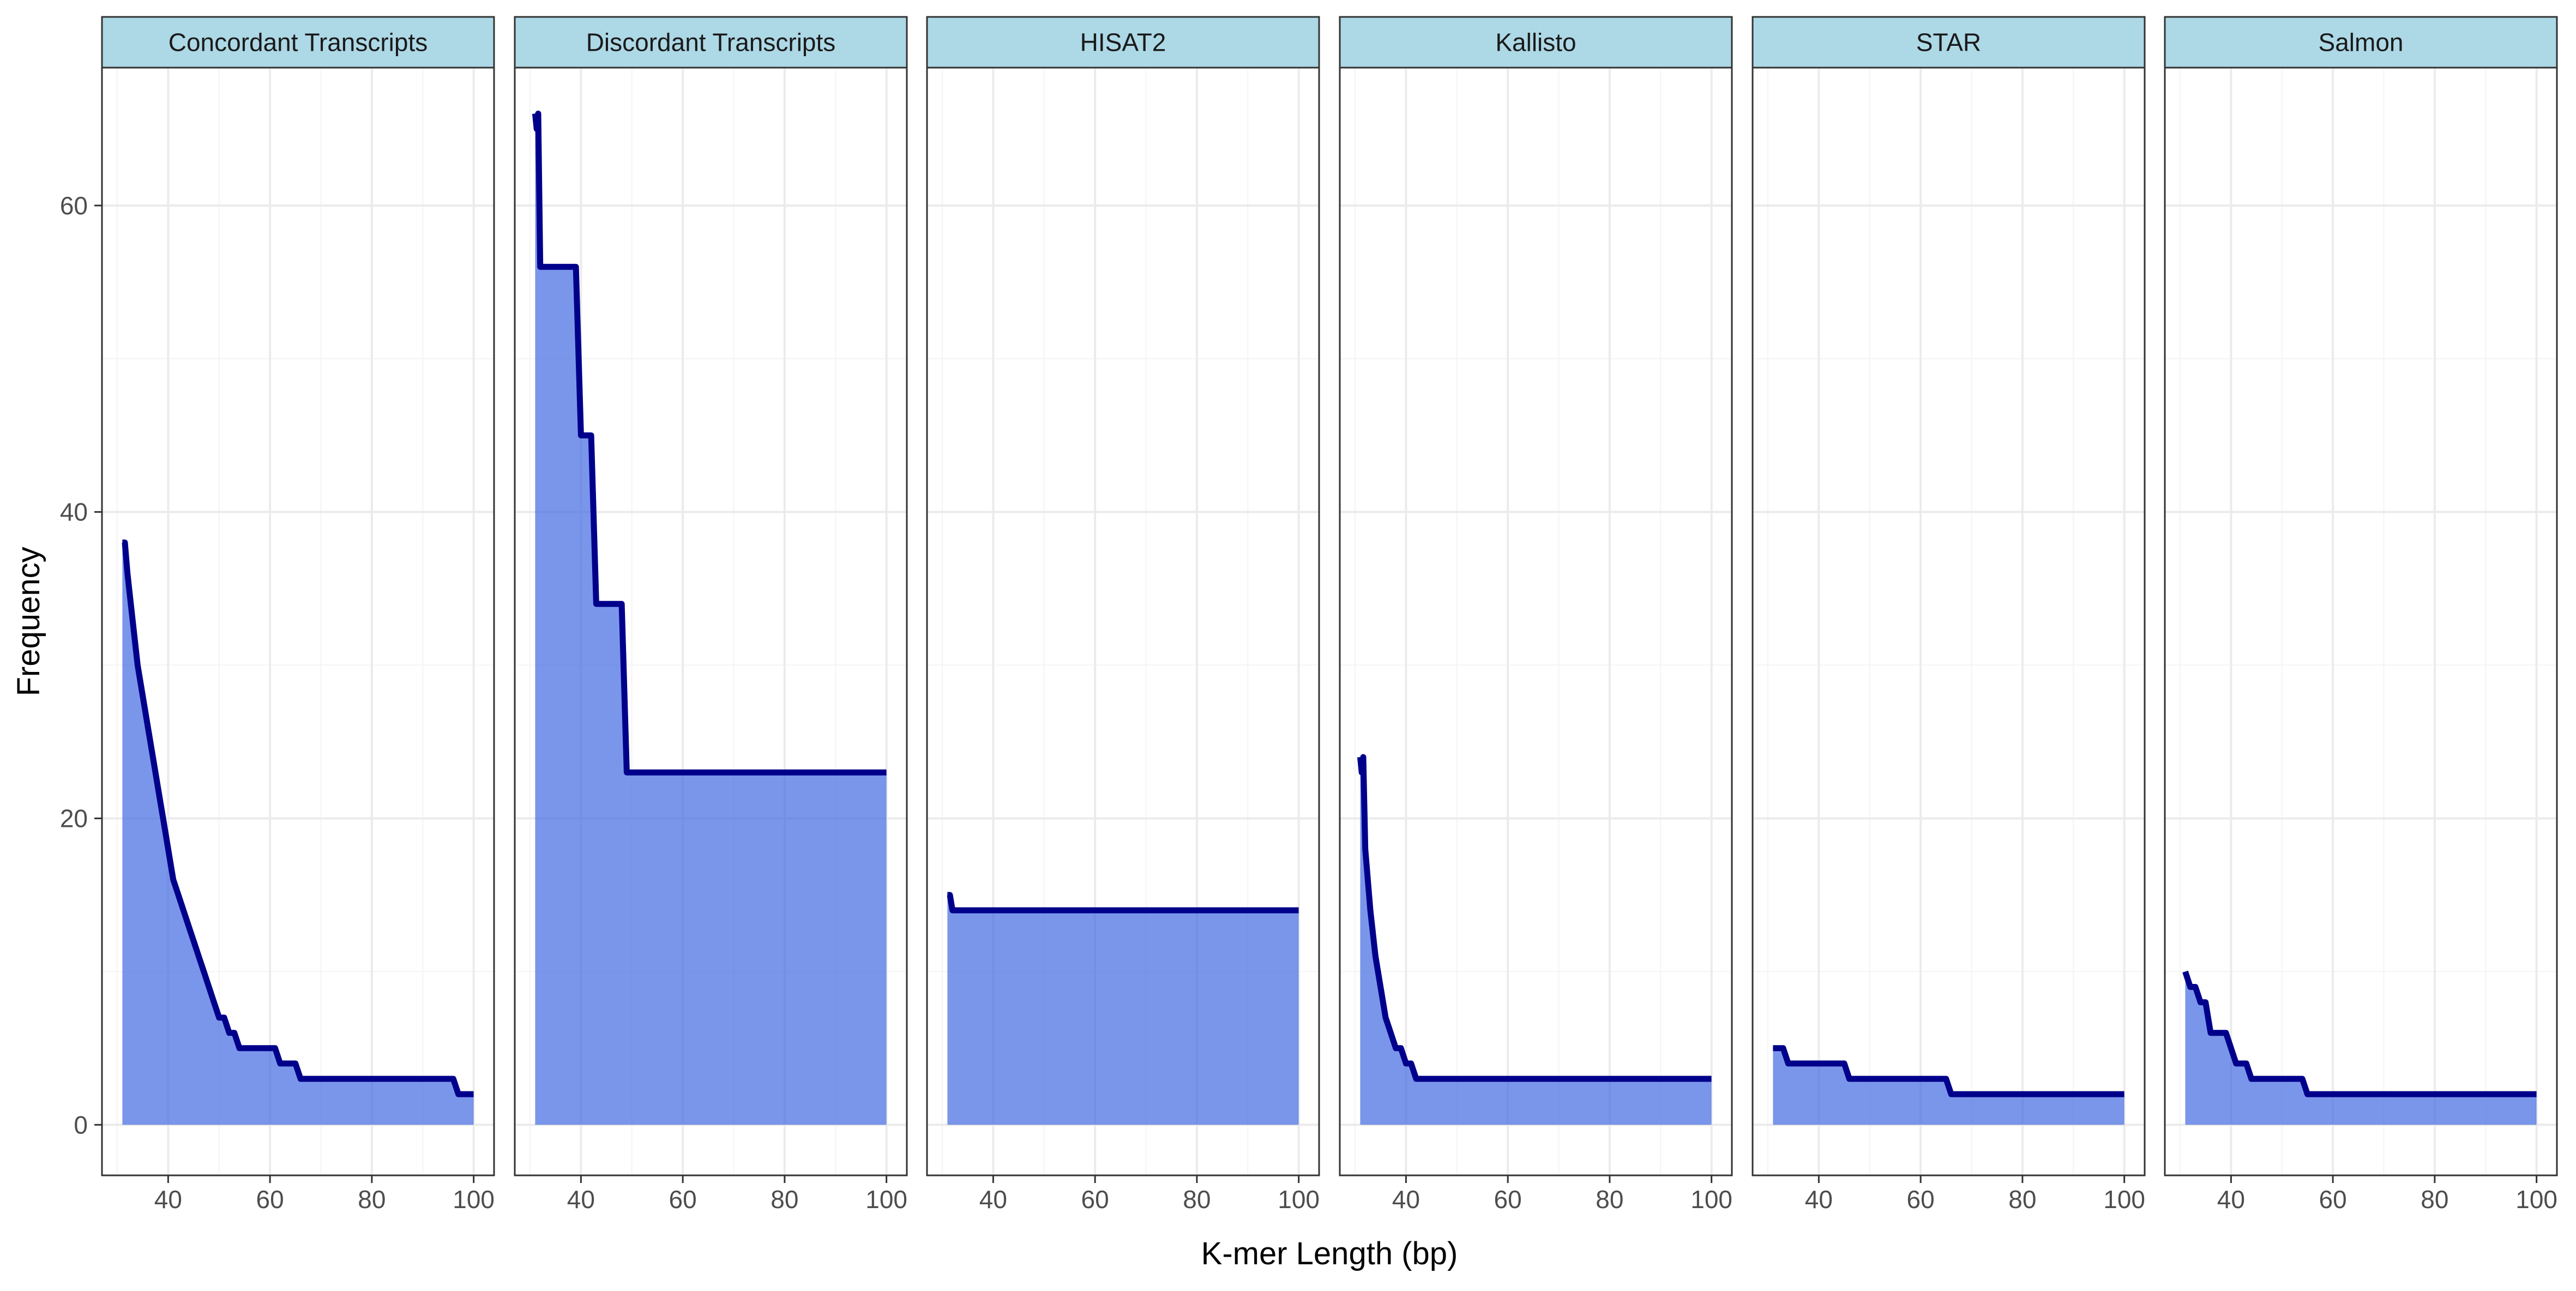 This screenshot has height=1291, width=2576. Describe the element at coordinates (74, 818) in the screenshot. I see `y-tick-label: 20` at that location.